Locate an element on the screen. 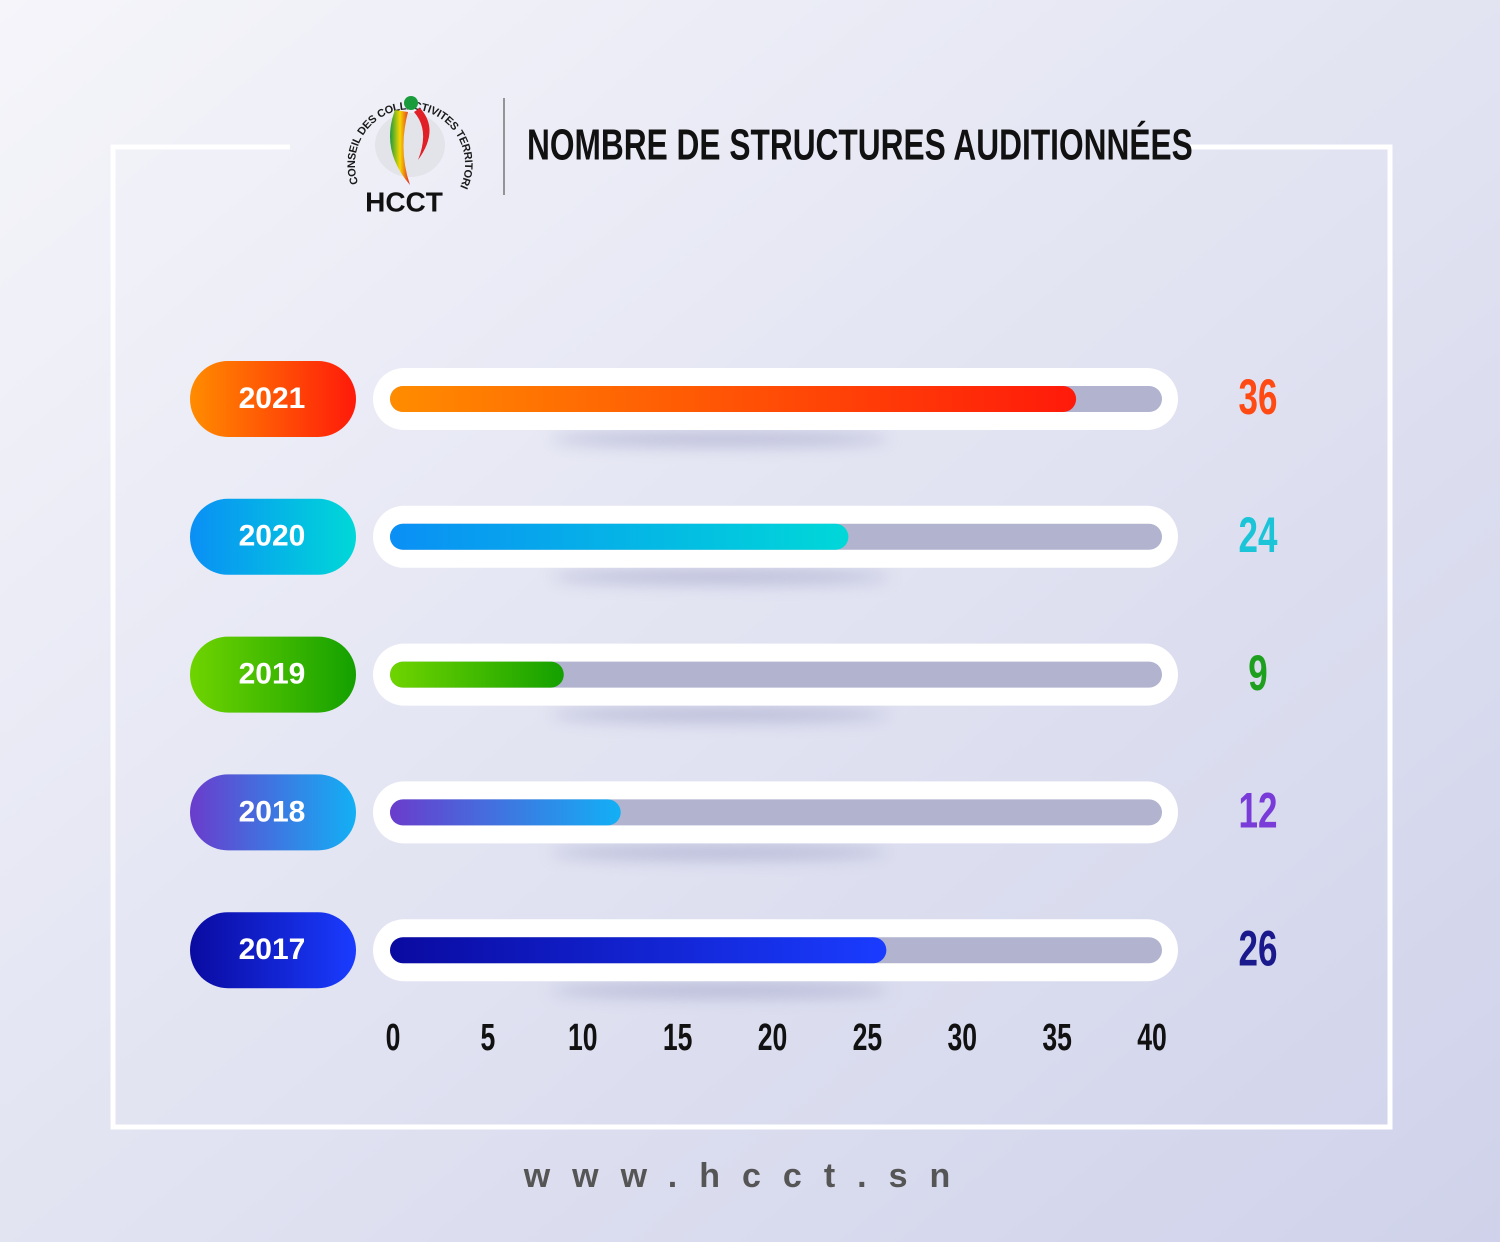 This screenshot has height=1242, width=1500. track is located at coordinates (776, 674).